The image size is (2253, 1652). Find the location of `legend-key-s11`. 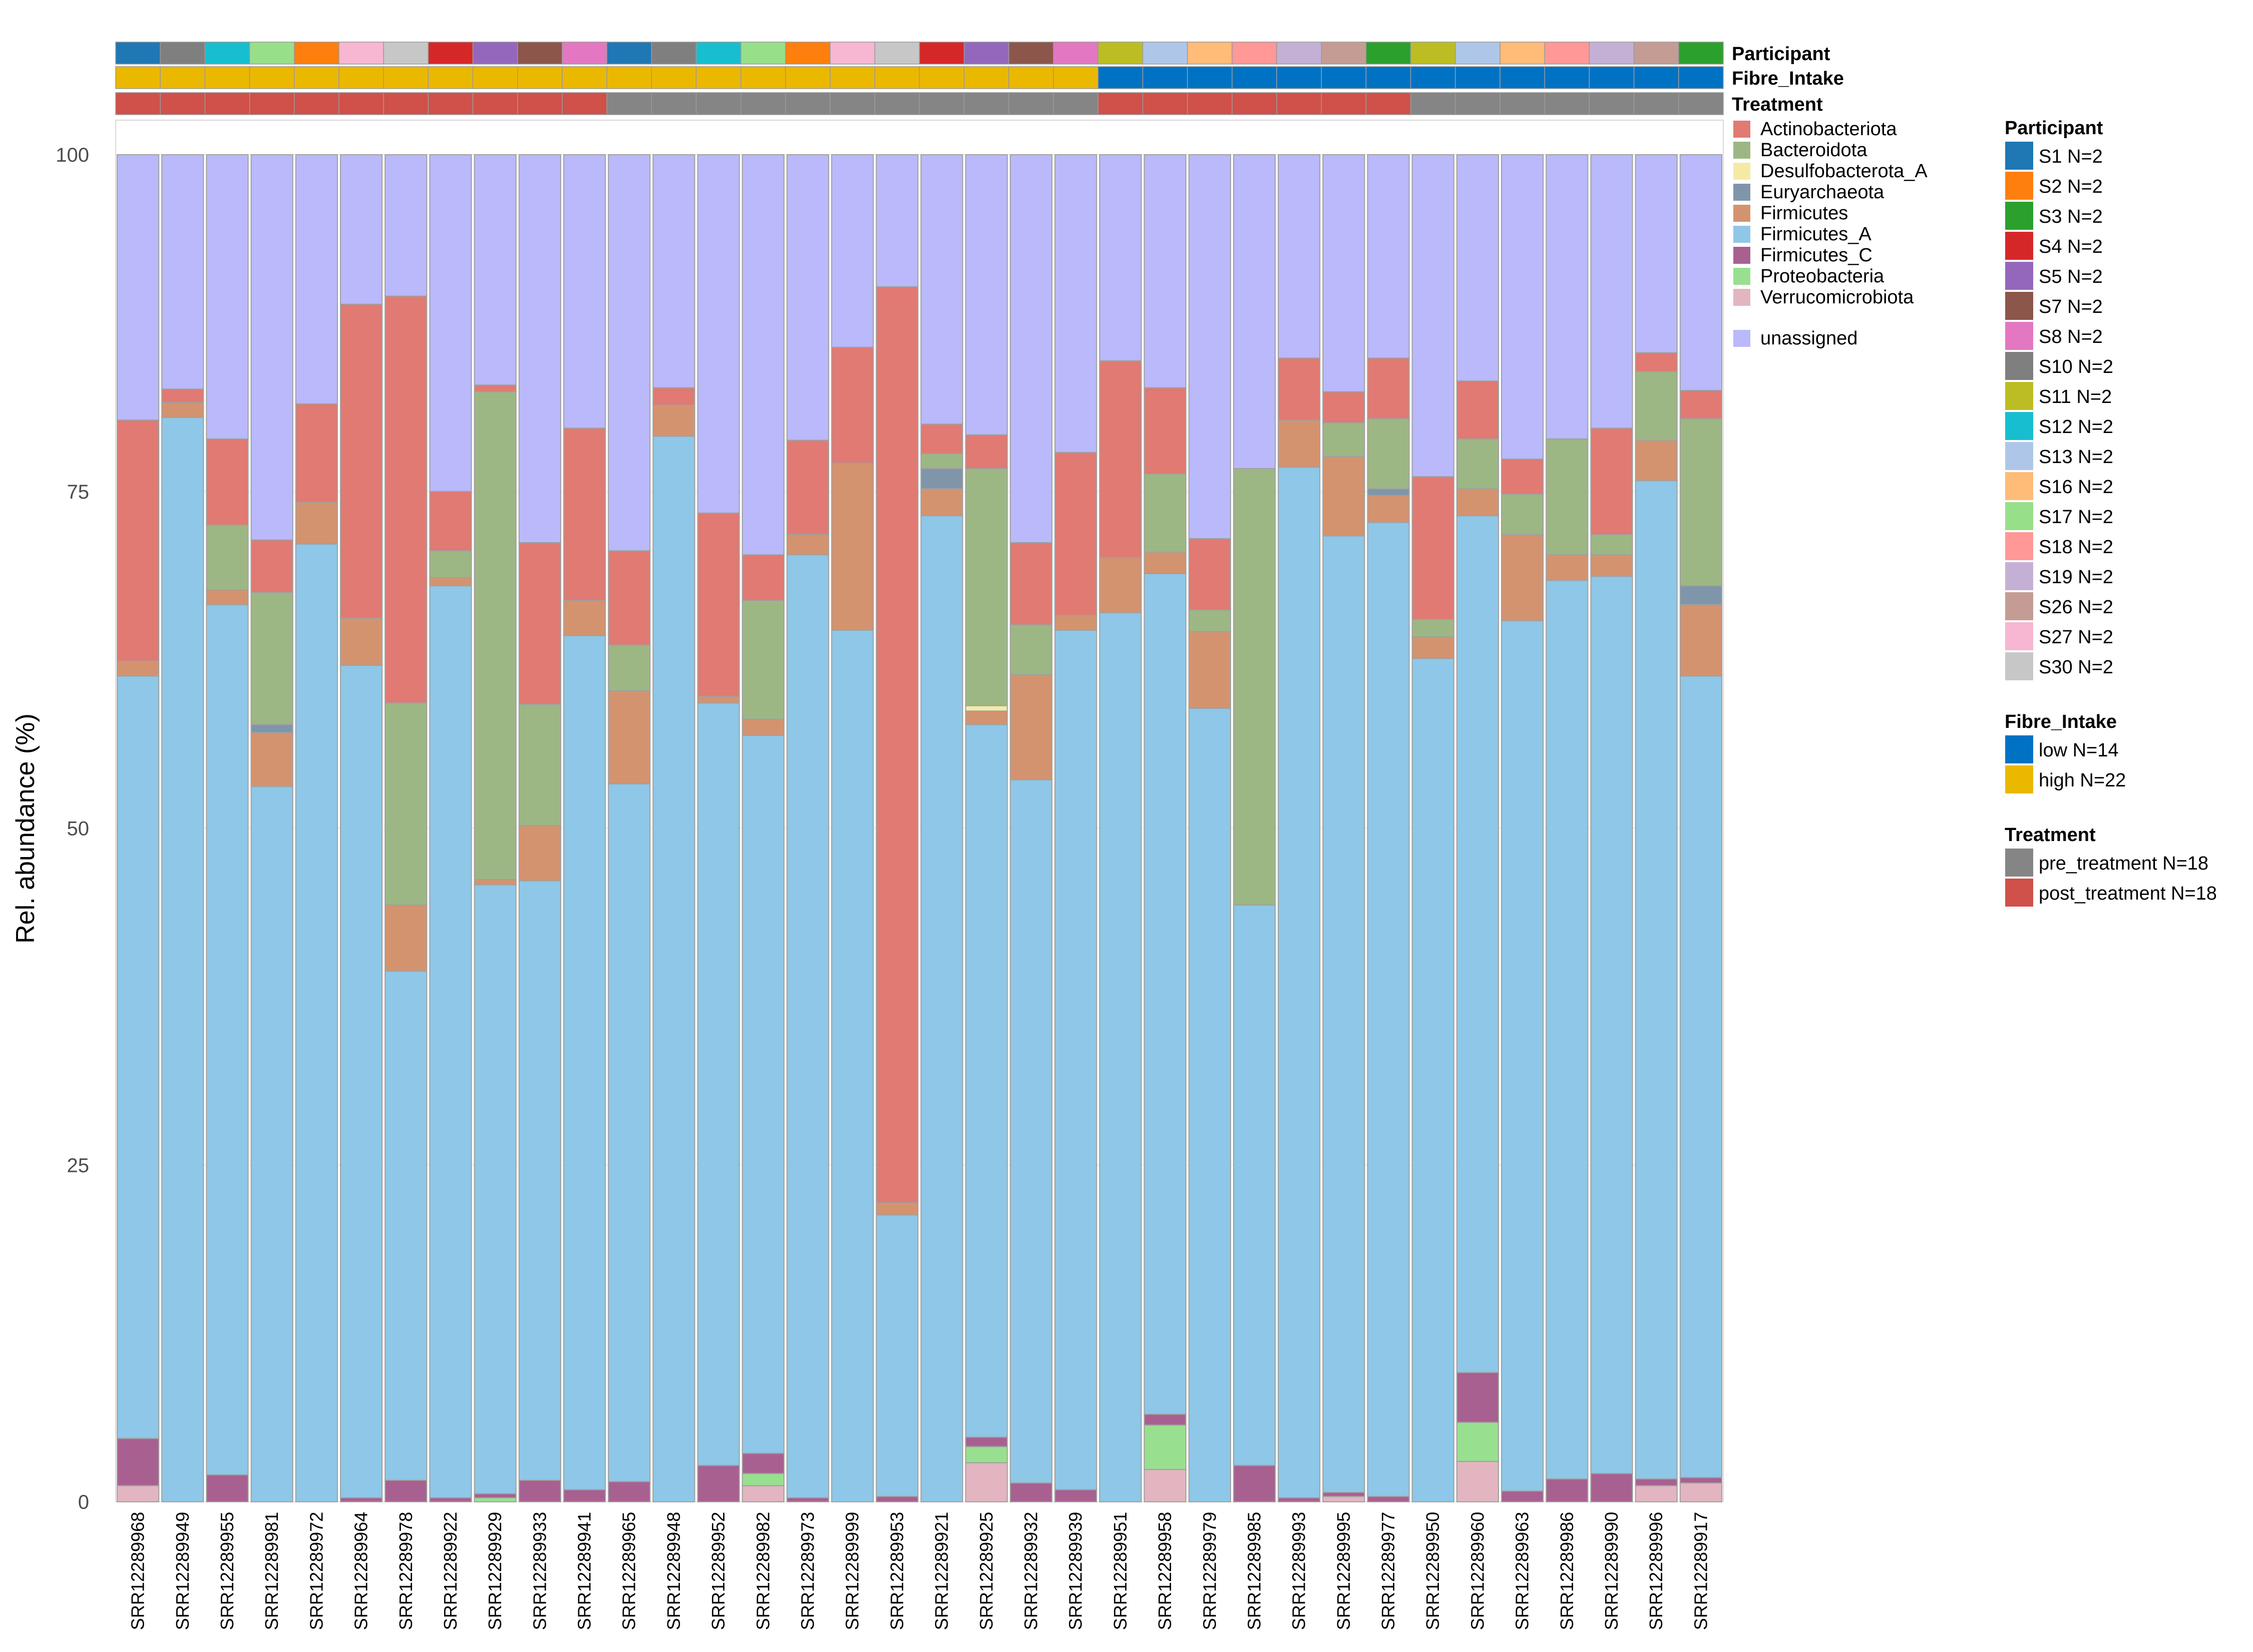

legend-key-s11 is located at coordinates (2019, 396).